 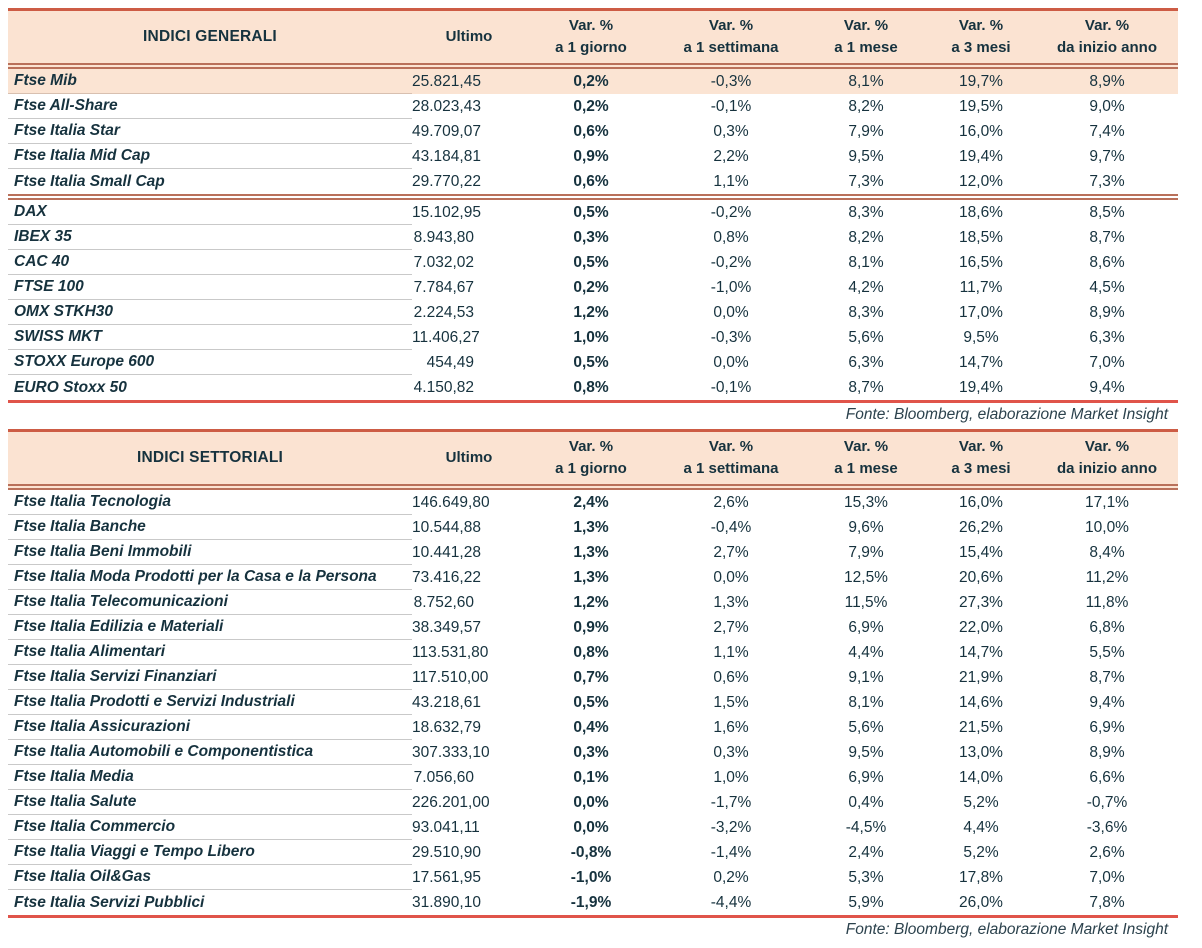 I want to click on value-ultimo: 28.023,43, so click(x=446, y=106).